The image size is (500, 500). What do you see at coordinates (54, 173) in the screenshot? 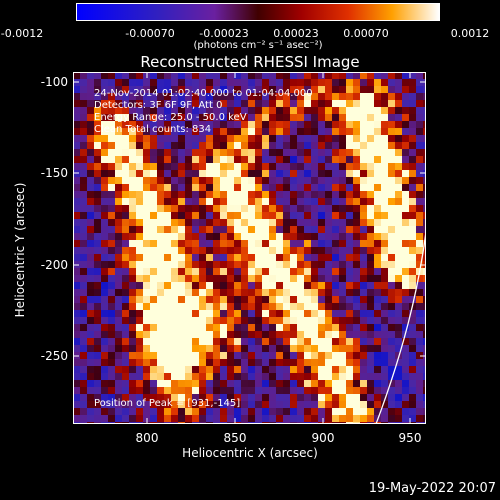
I see `y-tick-label: -150` at bounding box center [54, 173].